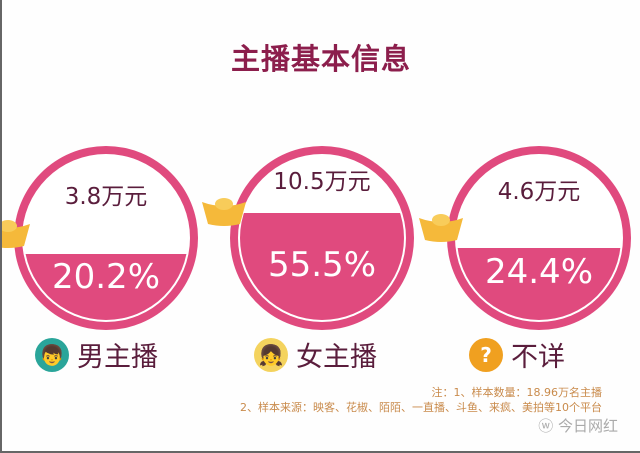 The width and height of the screenshot is (640, 453). I want to click on note-line-1: 注：1、样本数量：18.96万名主播, so click(517, 392).